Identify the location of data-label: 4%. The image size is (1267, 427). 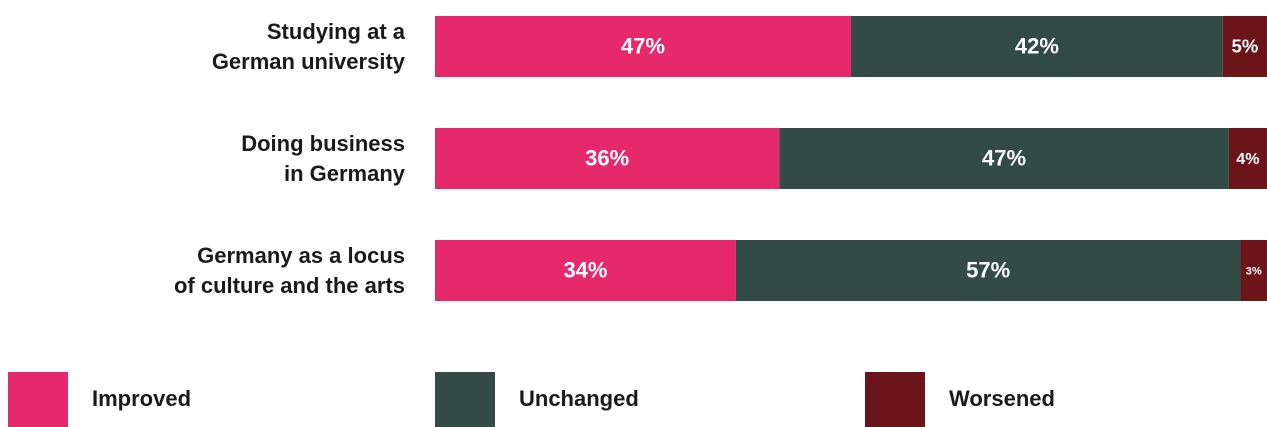
(1247, 159).